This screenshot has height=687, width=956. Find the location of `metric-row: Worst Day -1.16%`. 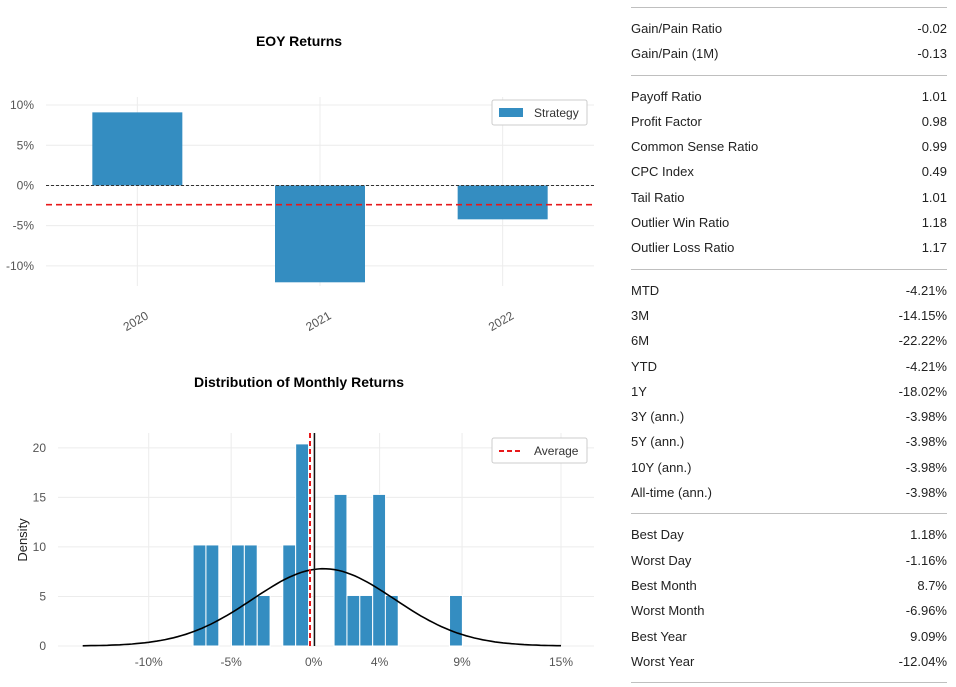

metric-row: Worst Day -1.16% is located at coordinates (789, 560).